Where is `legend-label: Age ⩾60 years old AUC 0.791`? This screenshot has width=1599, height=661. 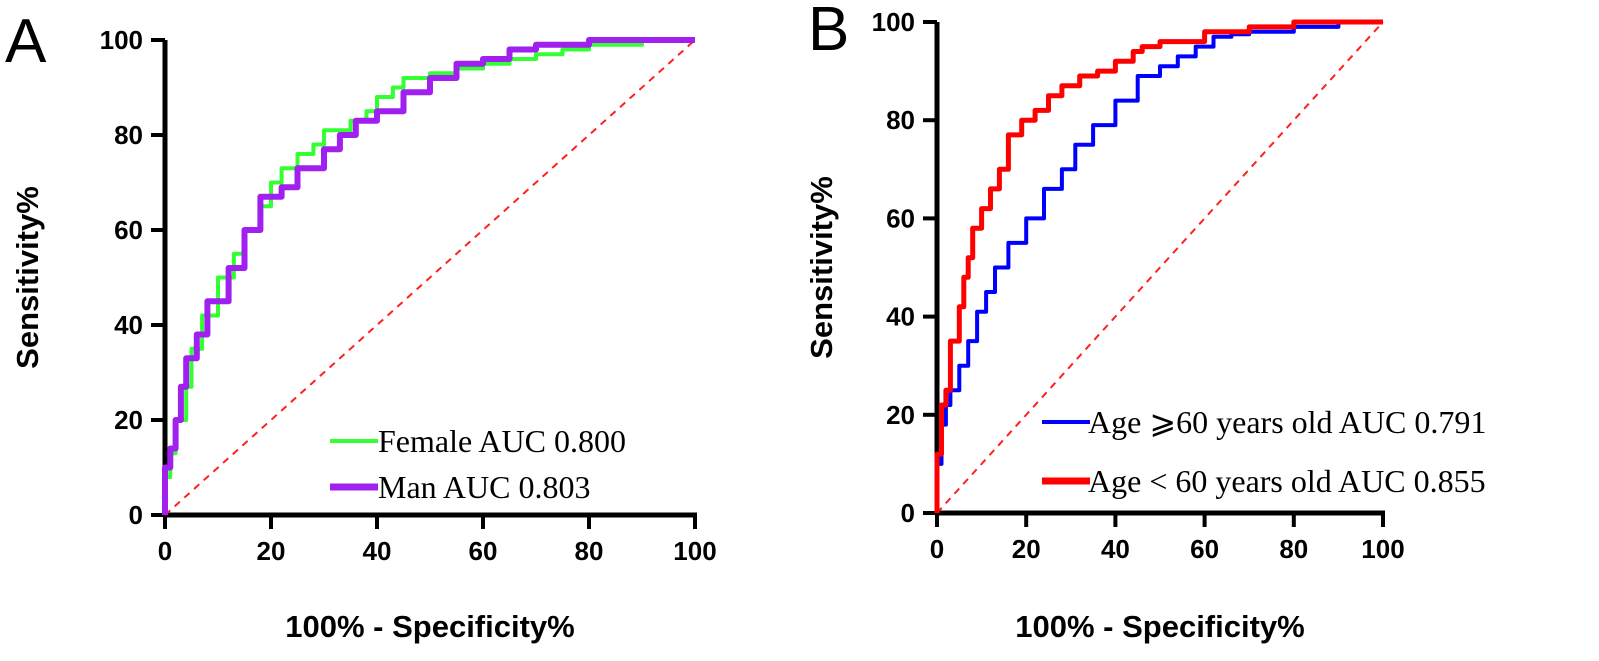
legend-label: Age ⩾60 years old AUC 0.791 is located at coordinates (1287, 422).